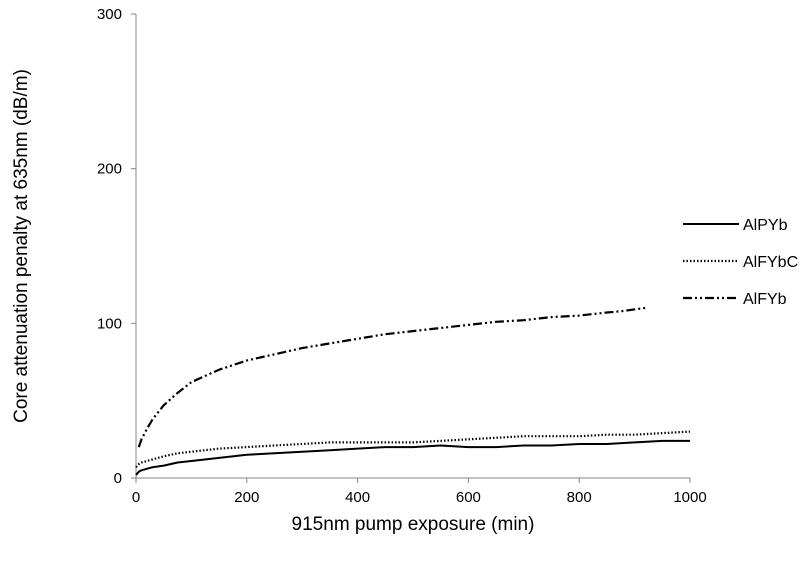 The height and width of the screenshot is (566, 799). What do you see at coordinates (413, 524) in the screenshot?
I see `x-axis-title: 915nm pump exposure (min)` at bounding box center [413, 524].